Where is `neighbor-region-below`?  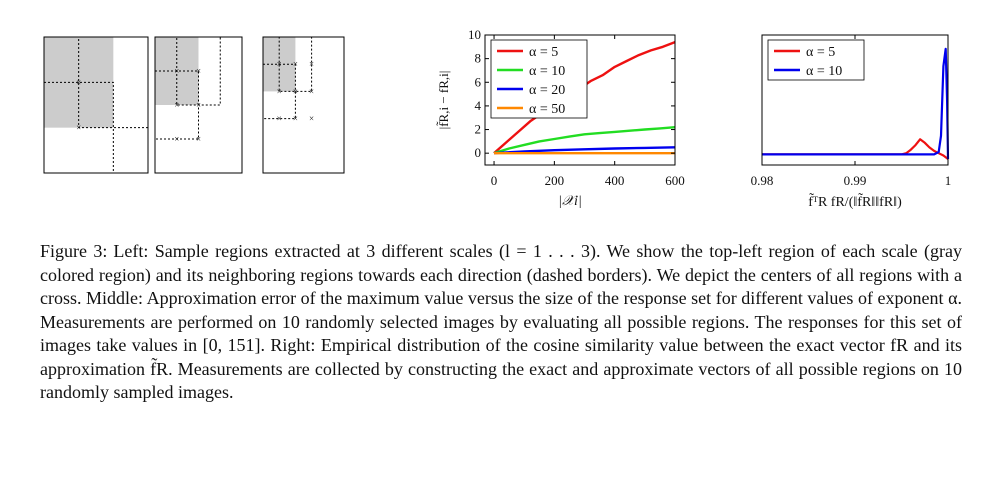
neighbor-region-below is located at coordinates (279, 91).